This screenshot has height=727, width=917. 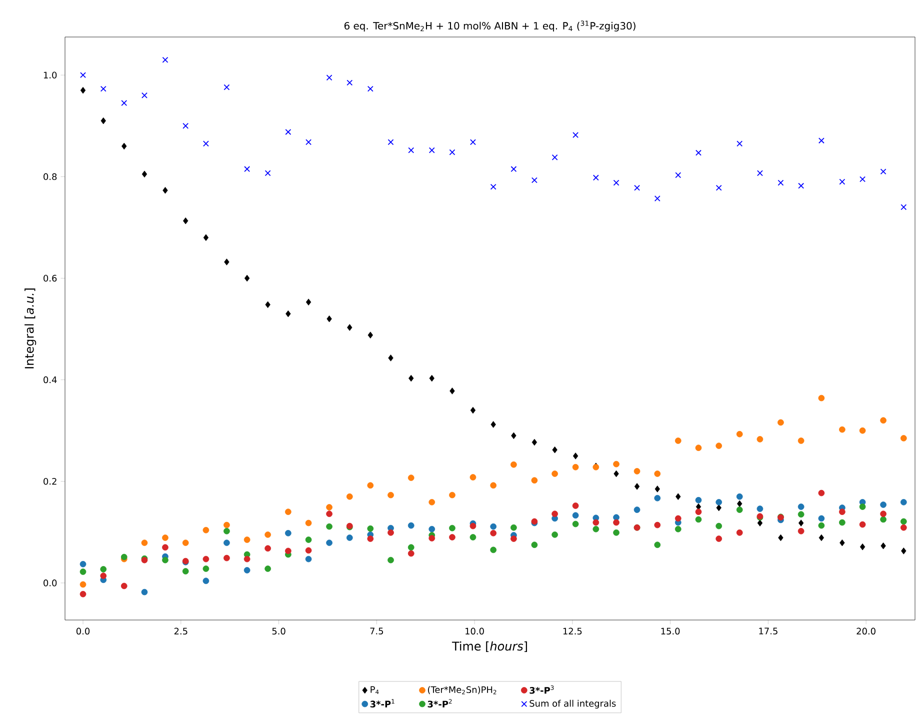 I want to click on legend-label: Sum of all integrals, so click(x=573, y=704).